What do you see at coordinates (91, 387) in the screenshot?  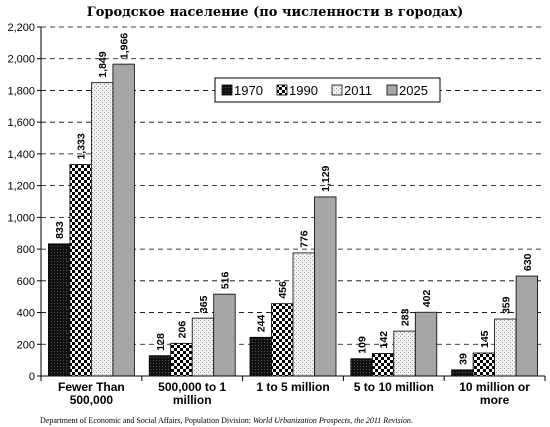 I see `x-category-label: Fewer Than` at bounding box center [91, 387].